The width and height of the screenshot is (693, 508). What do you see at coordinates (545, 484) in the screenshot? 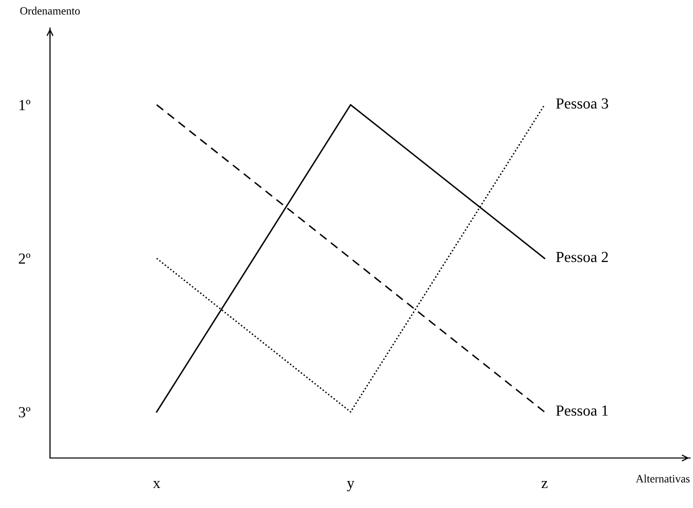
I see `x-tick-label: z` at bounding box center [545, 484].